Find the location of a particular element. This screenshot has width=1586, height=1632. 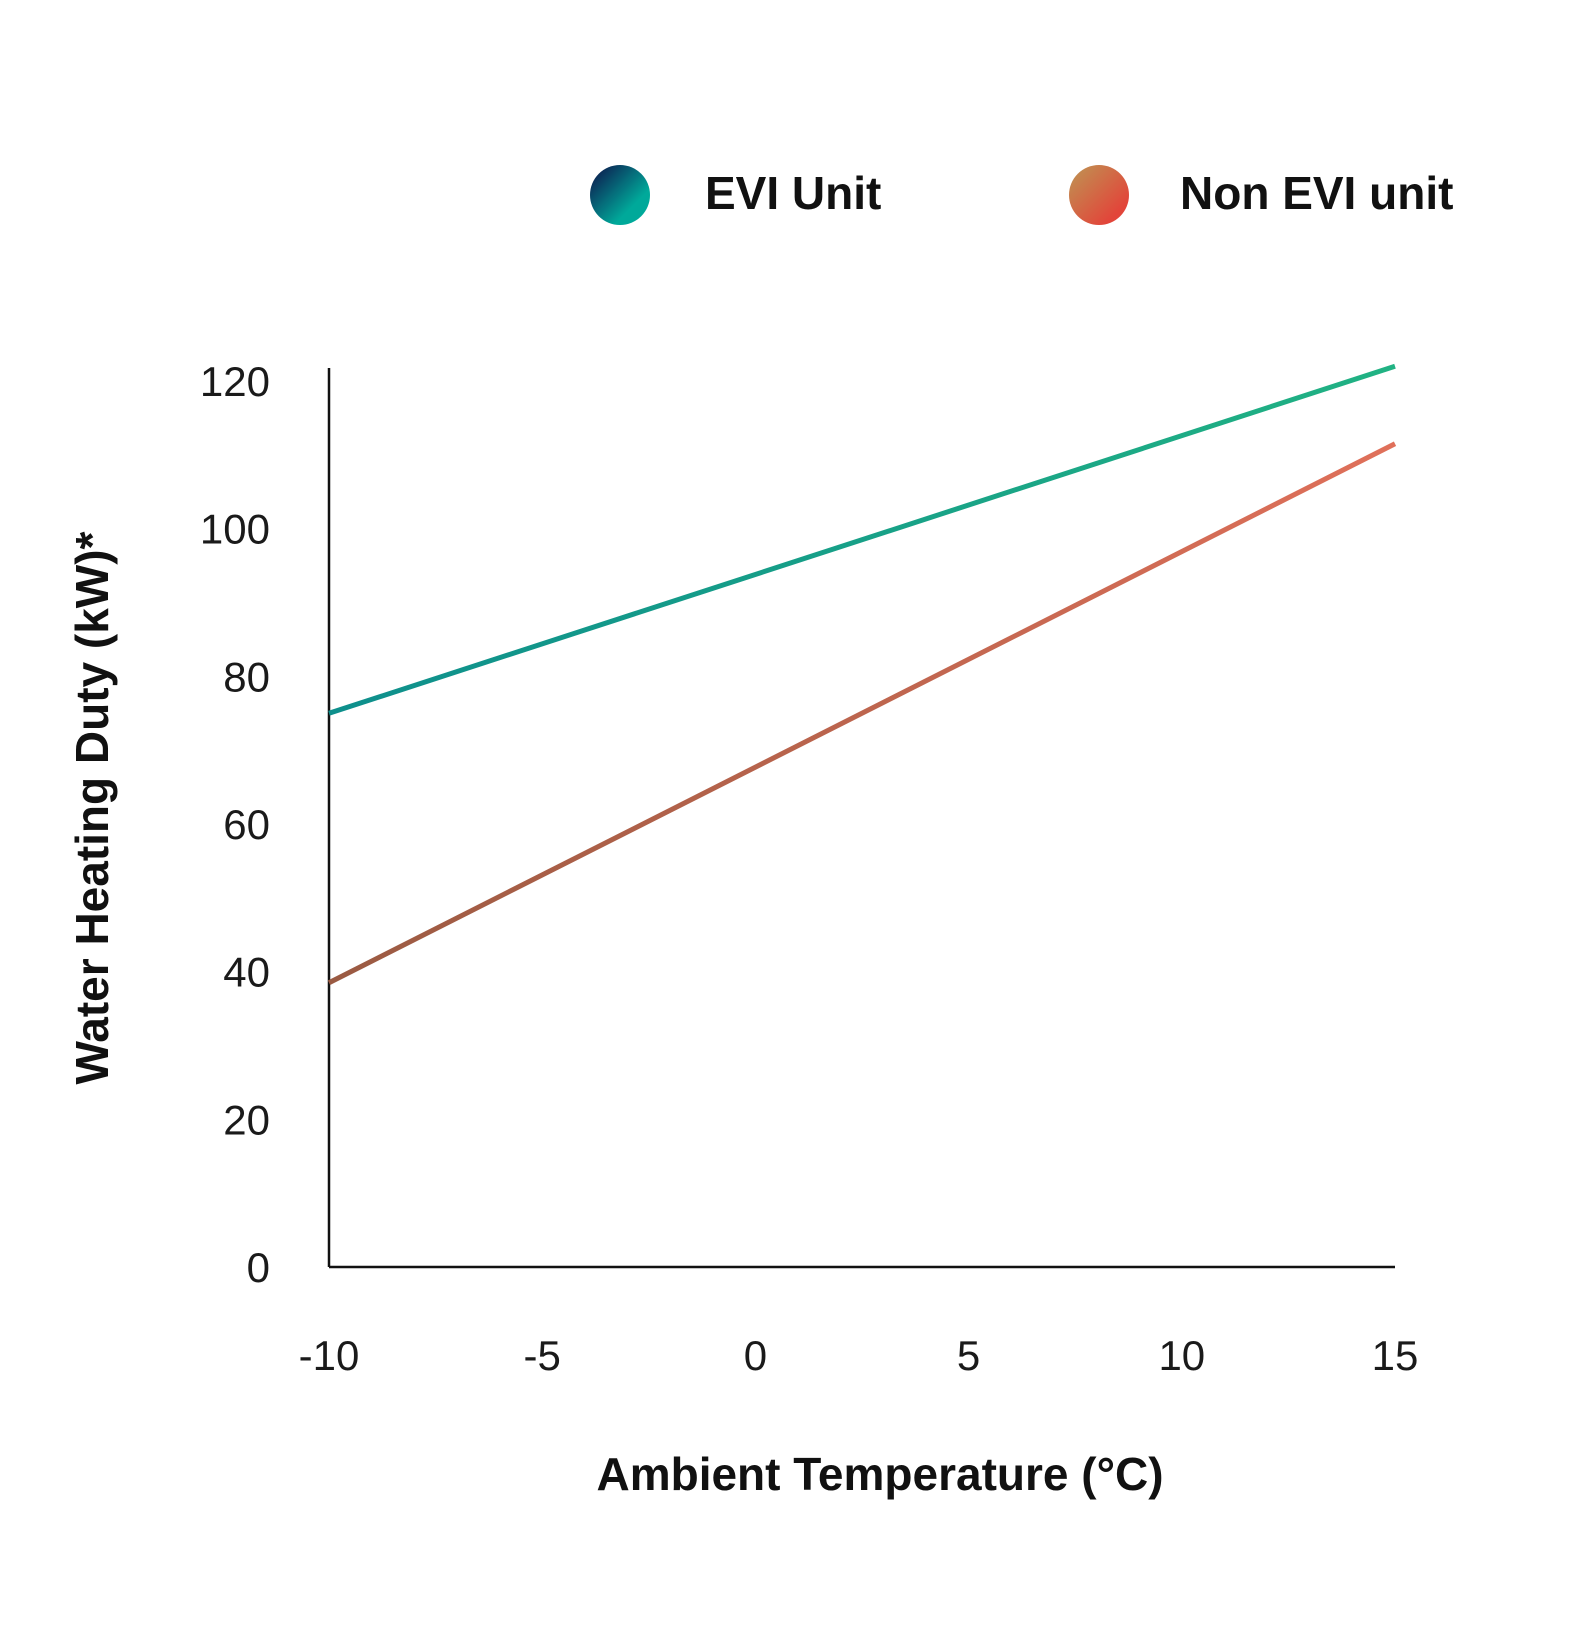

x-tick-label: 15 is located at coordinates (1395, 1355).